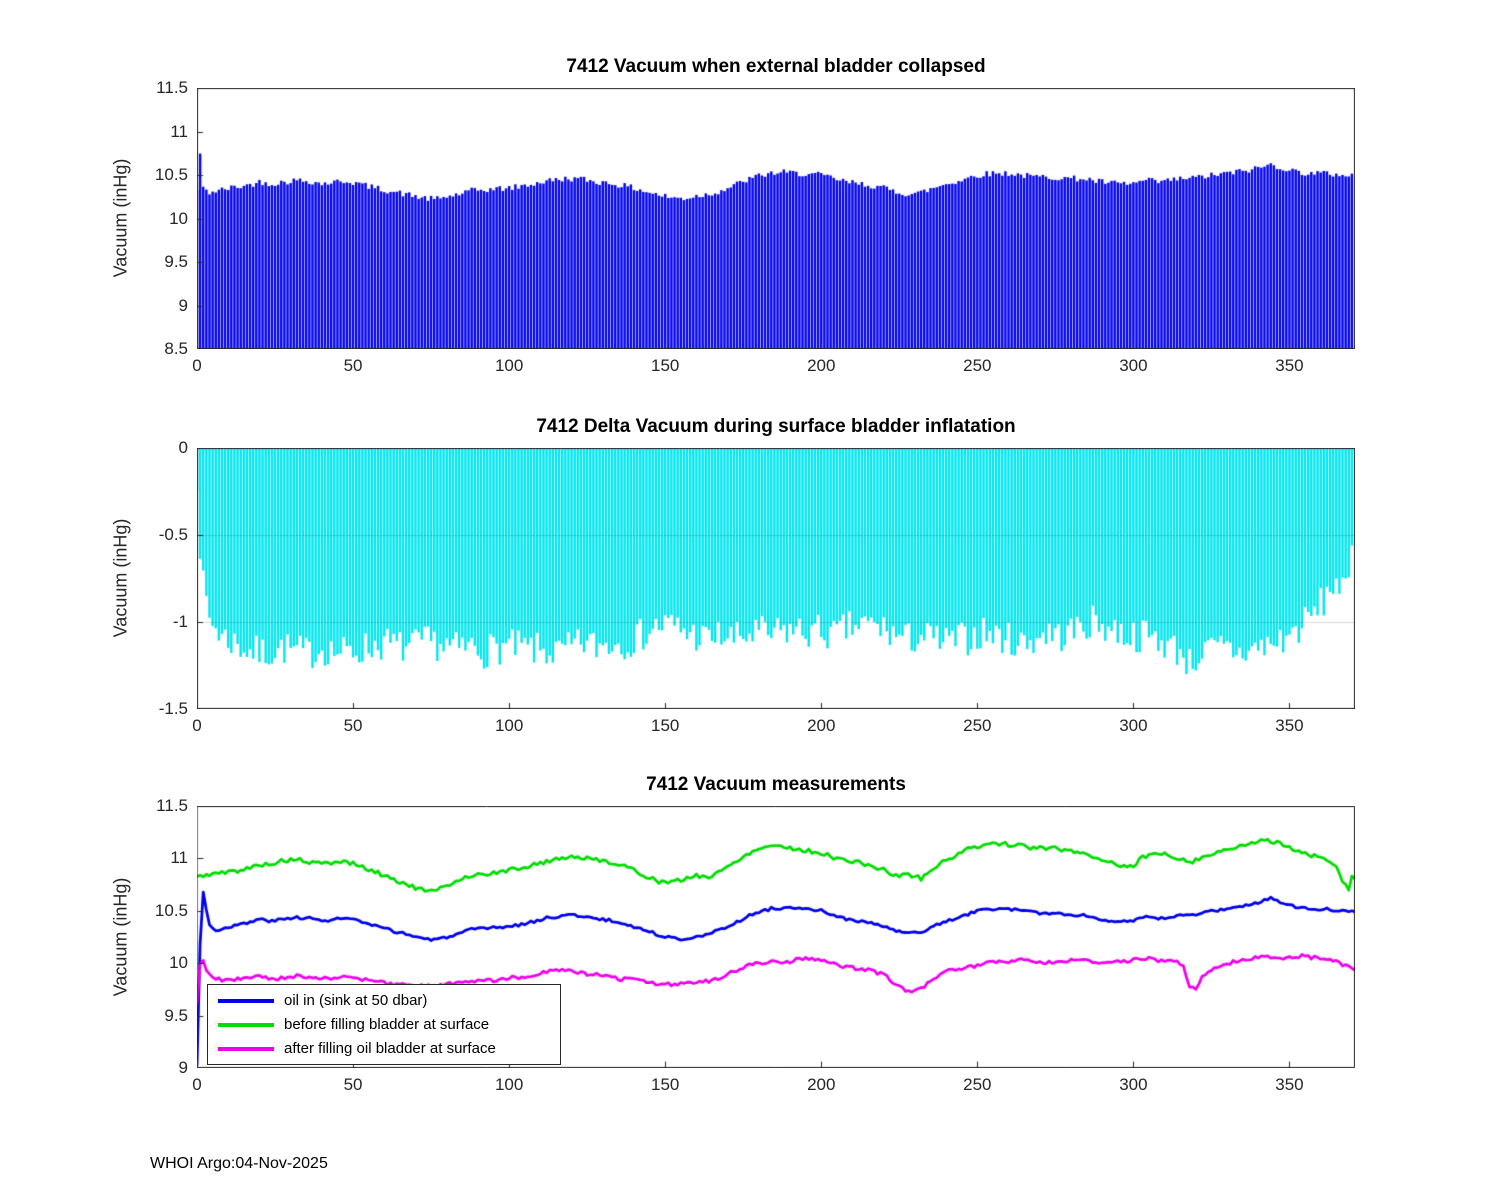 The width and height of the screenshot is (1500, 1200). I want to click on legend-item-oil-in: oil in (sink at 50 dbar), so click(384, 1000).